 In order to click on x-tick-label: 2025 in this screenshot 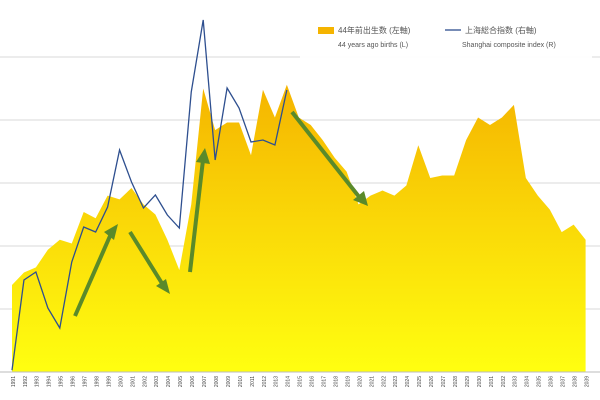, I will do `click(420, 381)`.